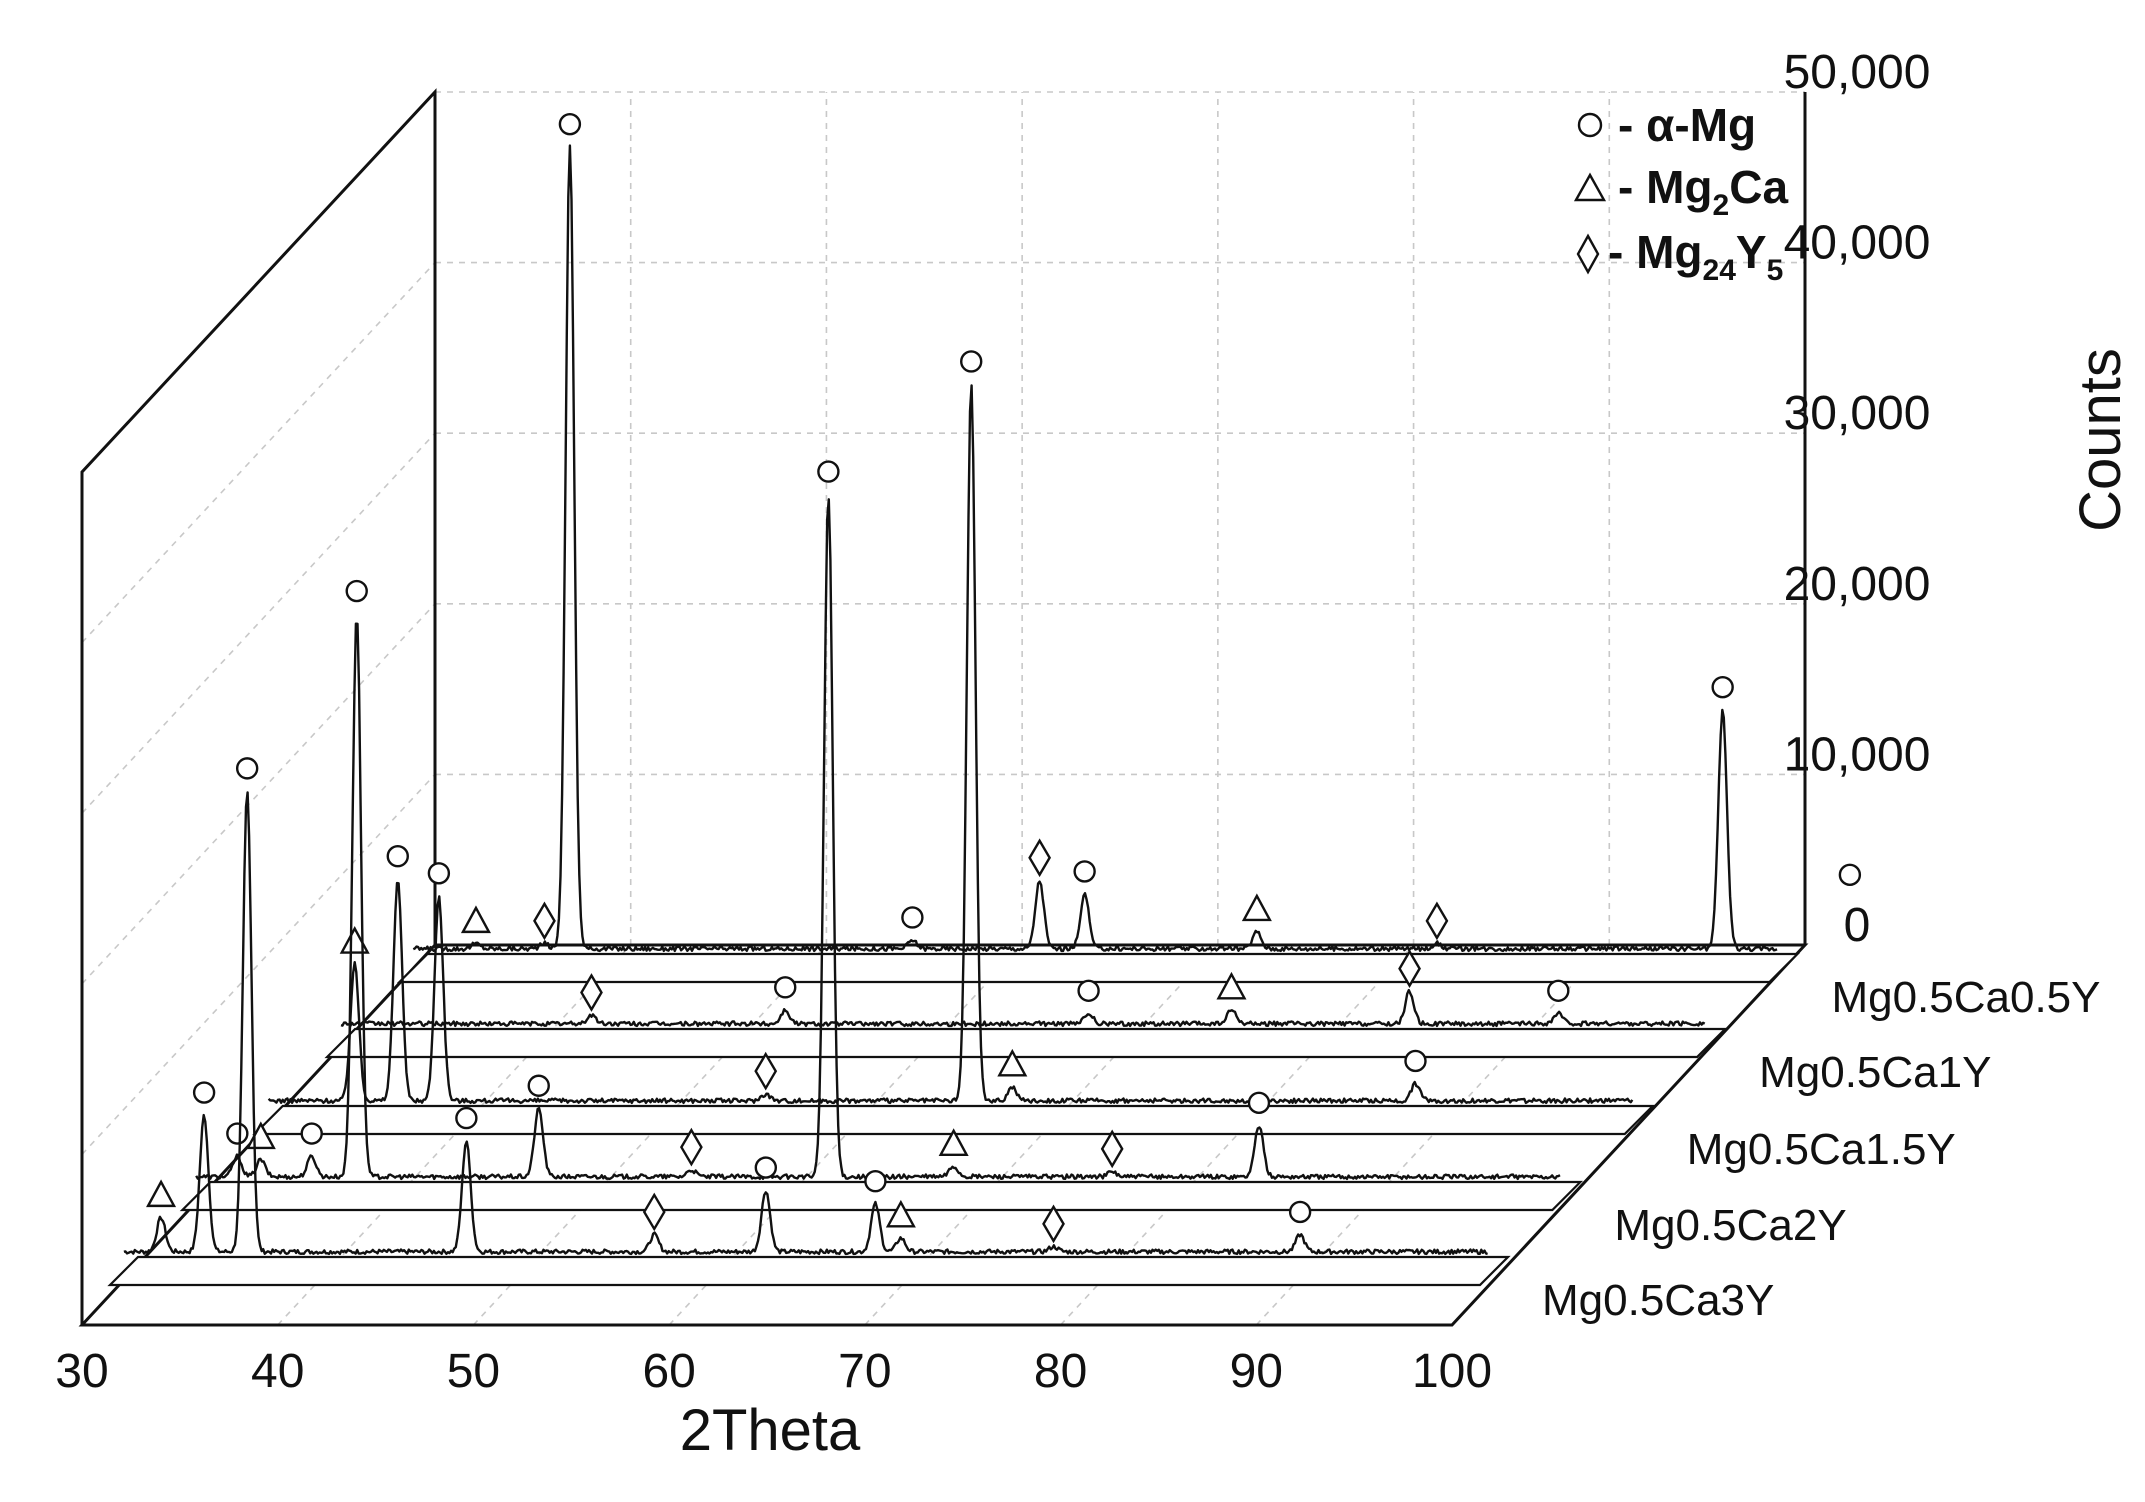 Image resolution: width=2145 pixels, height=1502 pixels. I want to click on legend-circle-icon, so click(1590, 125).